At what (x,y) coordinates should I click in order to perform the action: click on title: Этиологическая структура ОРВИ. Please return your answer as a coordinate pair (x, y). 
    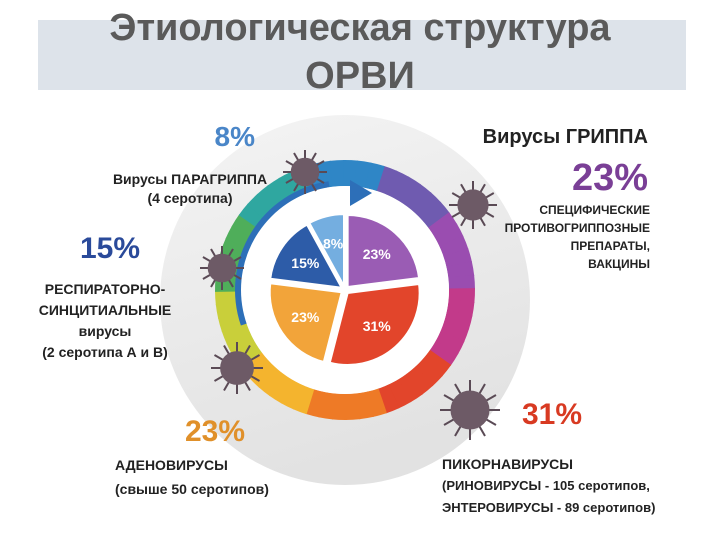
    Looking at the image, I should click on (360, 52).